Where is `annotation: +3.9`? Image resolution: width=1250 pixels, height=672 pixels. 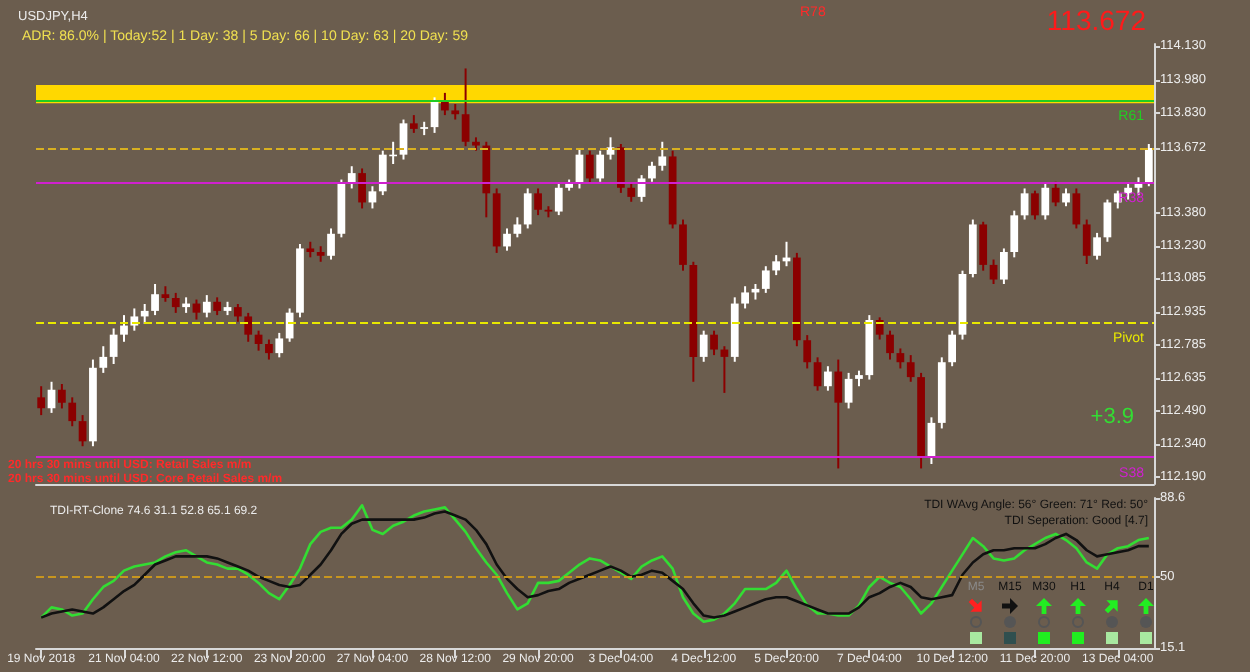
annotation: +3.9 is located at coordinates (1112, 417).